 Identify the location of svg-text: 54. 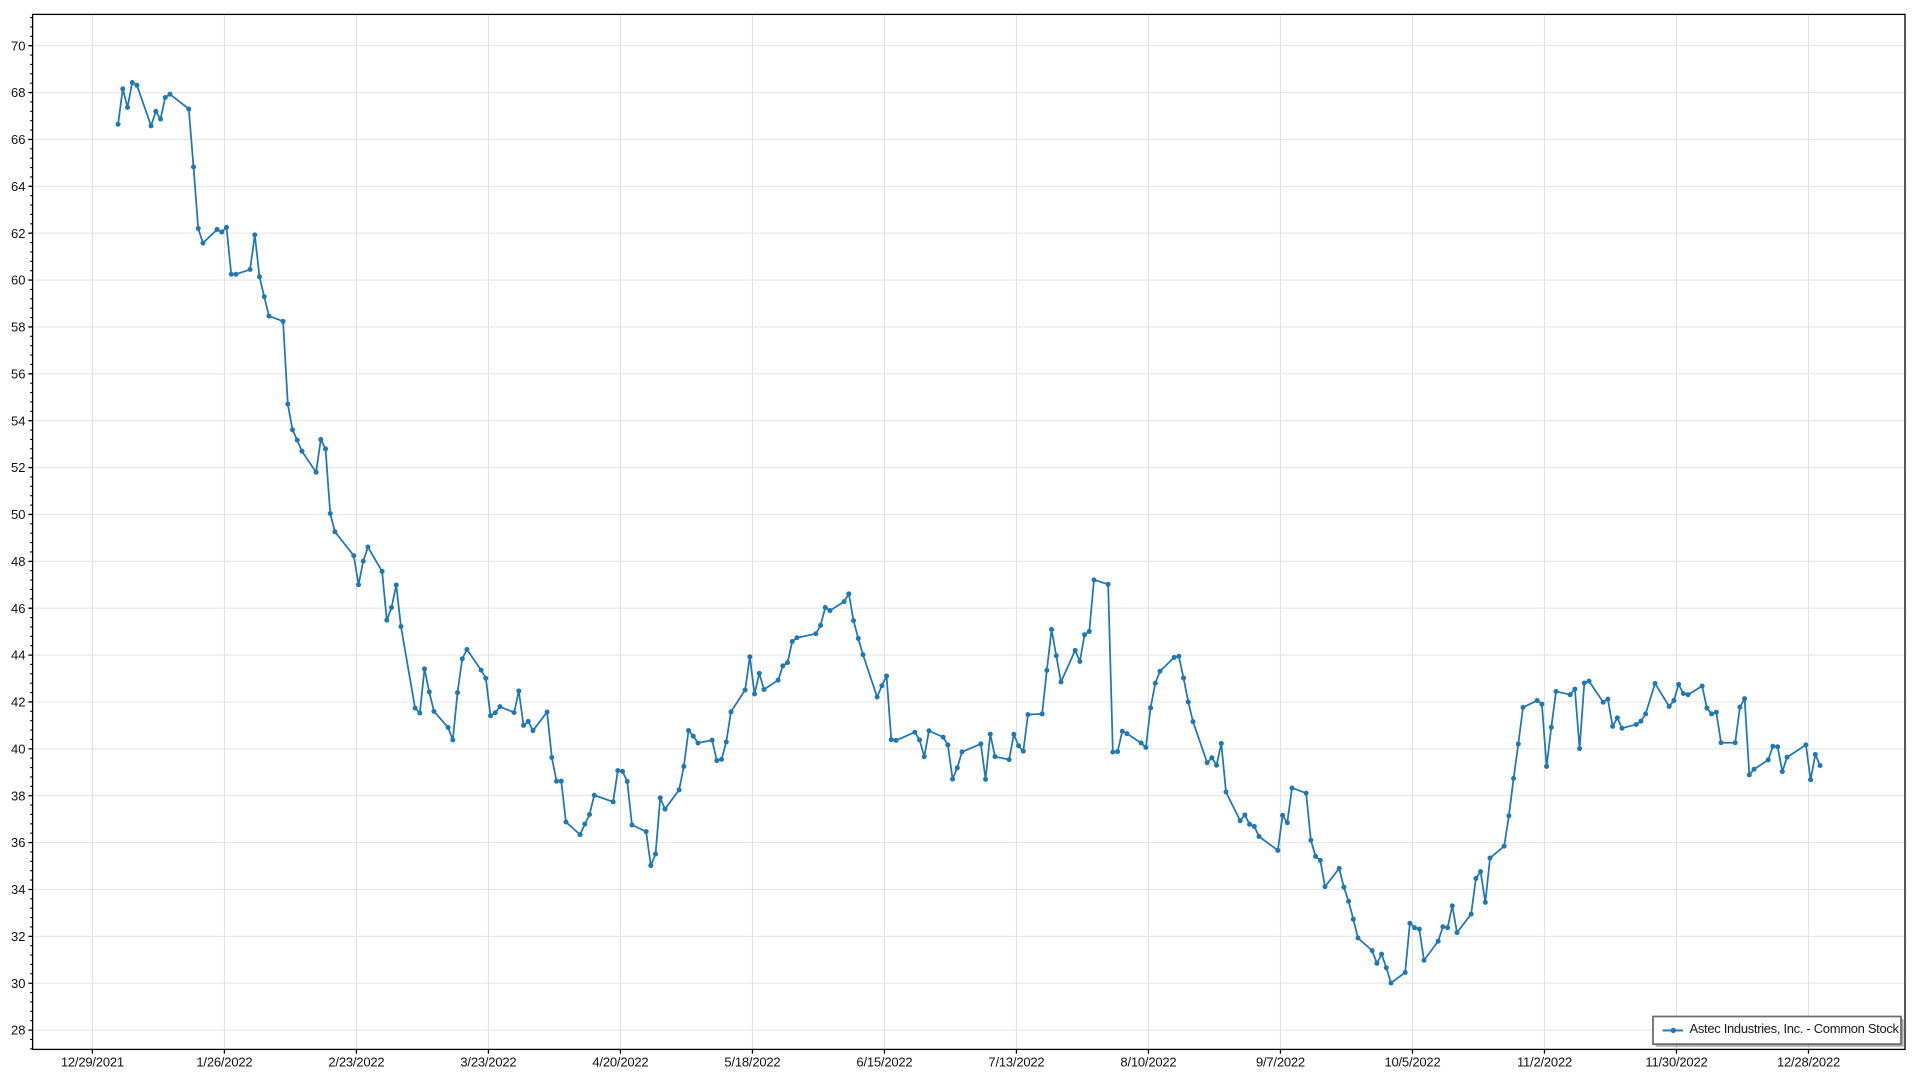
(18, 420).